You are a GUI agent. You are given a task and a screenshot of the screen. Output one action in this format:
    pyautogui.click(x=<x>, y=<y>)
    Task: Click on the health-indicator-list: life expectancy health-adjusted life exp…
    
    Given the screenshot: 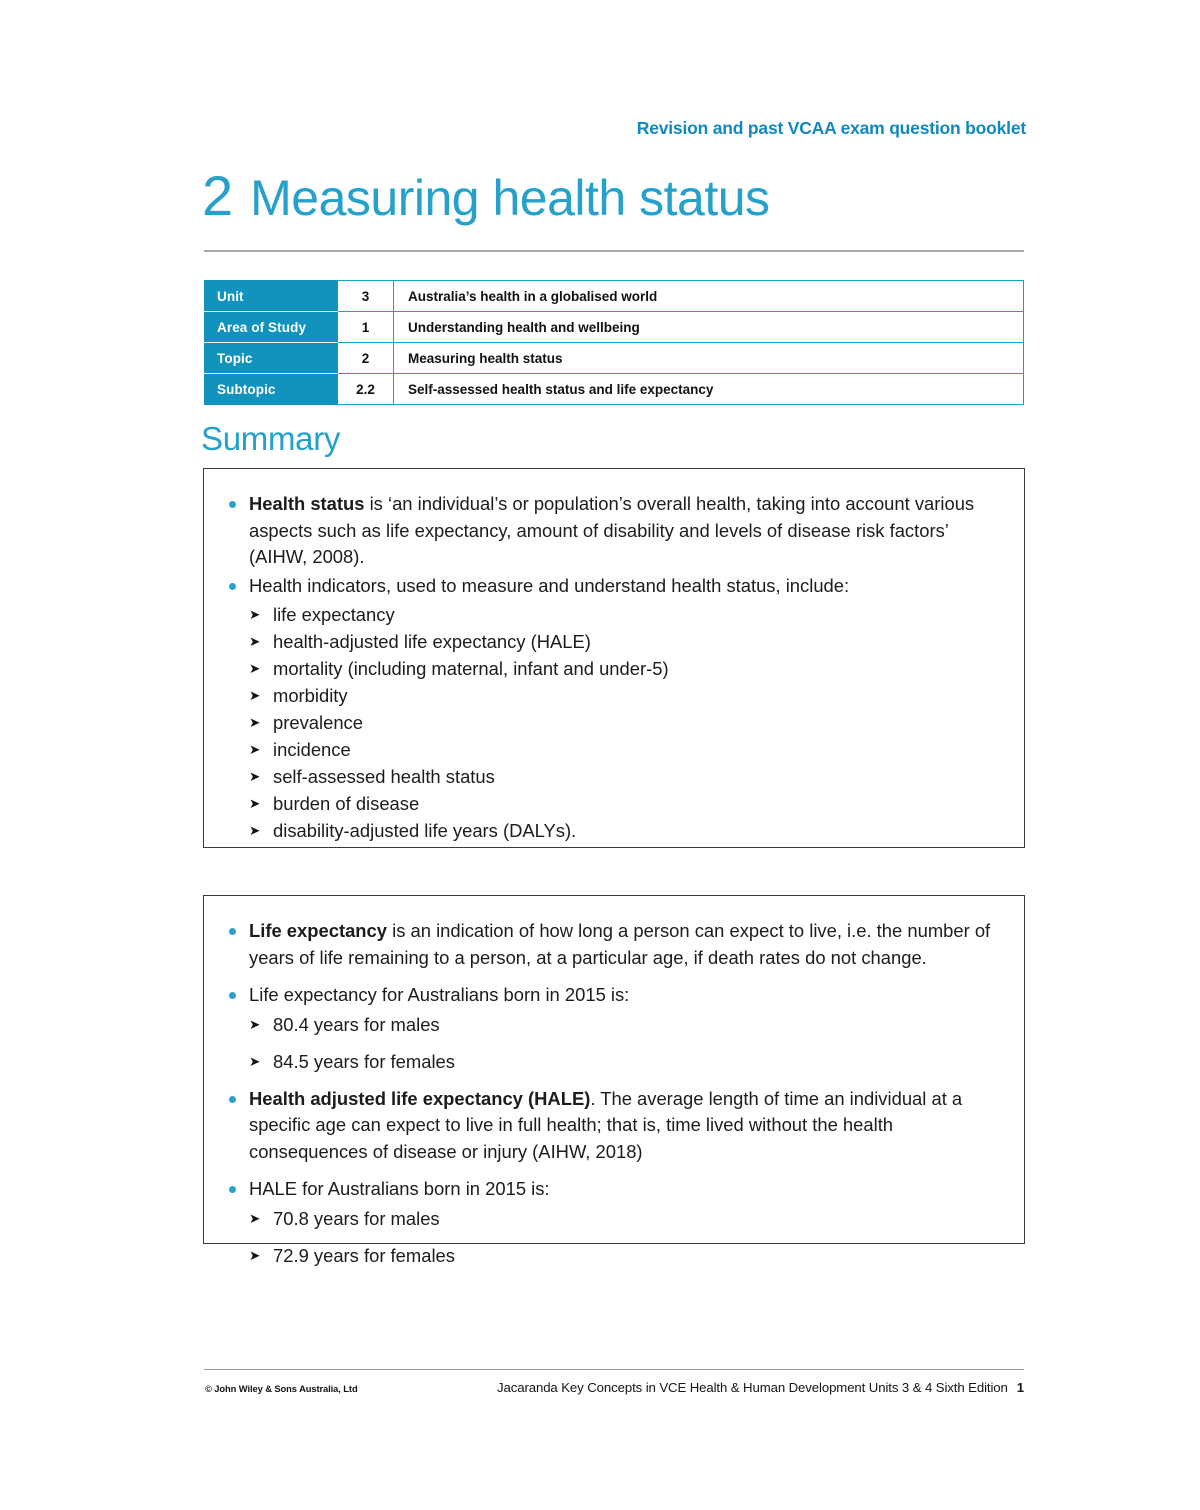 What is the action you would take?
    pyautogui.click(x=623, y=722)
    